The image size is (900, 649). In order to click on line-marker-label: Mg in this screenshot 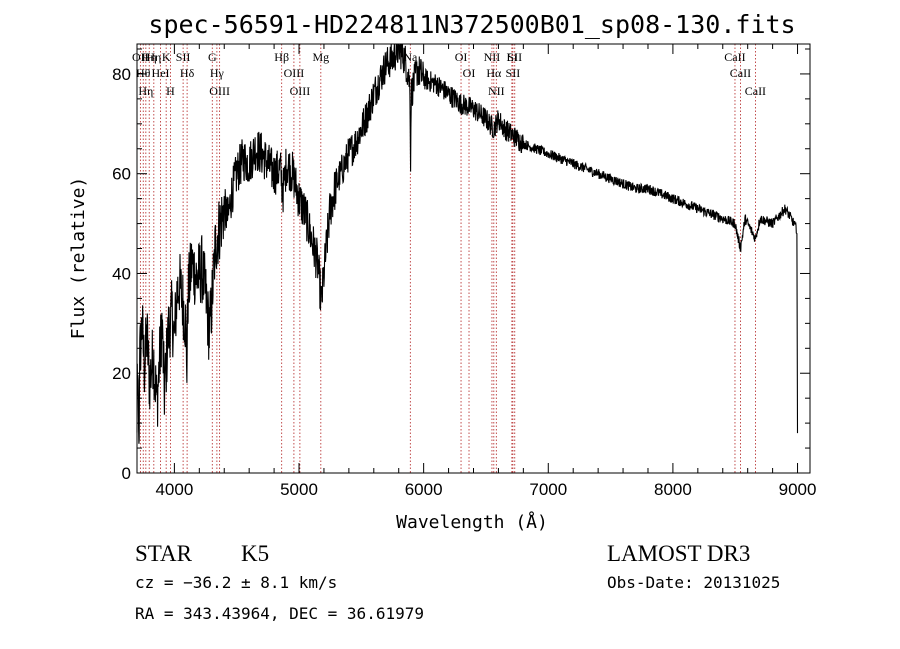, I will do `click(320, 57)`.